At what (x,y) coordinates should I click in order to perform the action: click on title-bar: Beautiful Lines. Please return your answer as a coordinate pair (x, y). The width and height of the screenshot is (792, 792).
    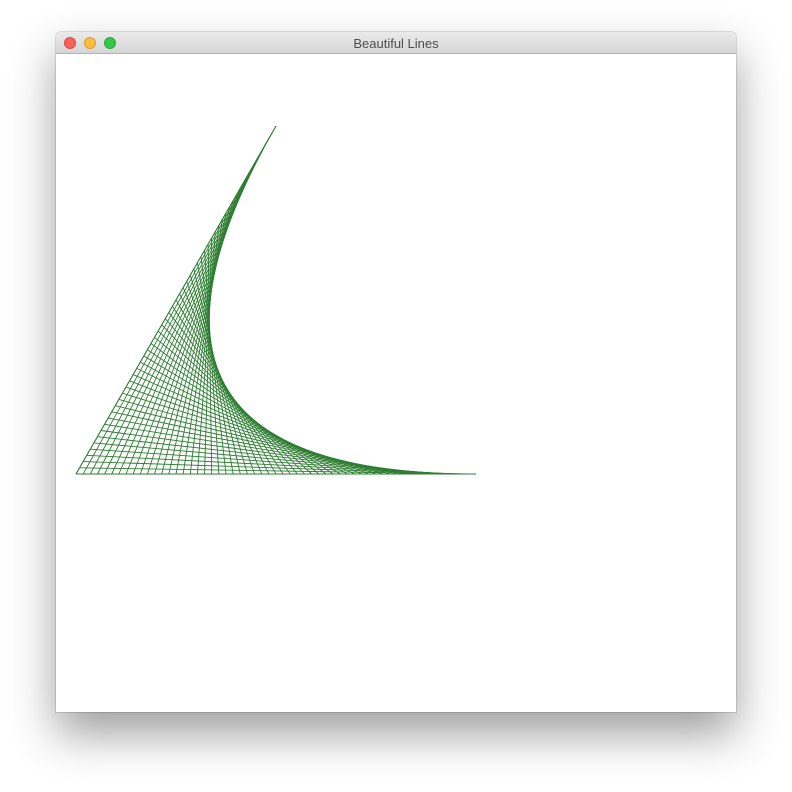
    Looking at the image, I should click on (396, 43).